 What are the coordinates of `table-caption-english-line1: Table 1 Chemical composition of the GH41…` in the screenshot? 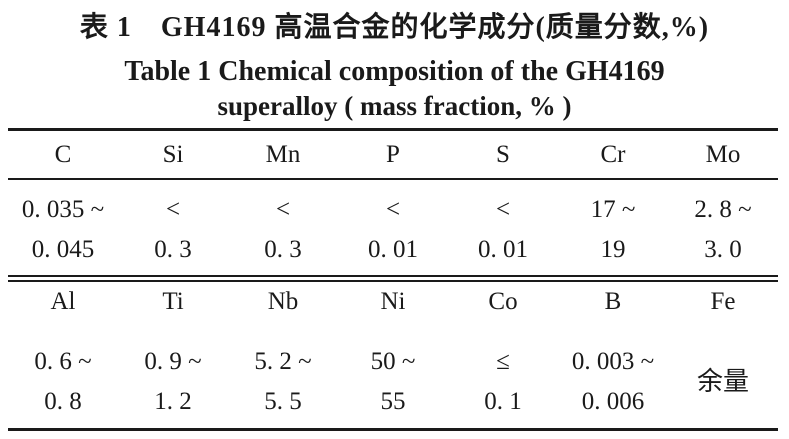 It's located at (394, 71).